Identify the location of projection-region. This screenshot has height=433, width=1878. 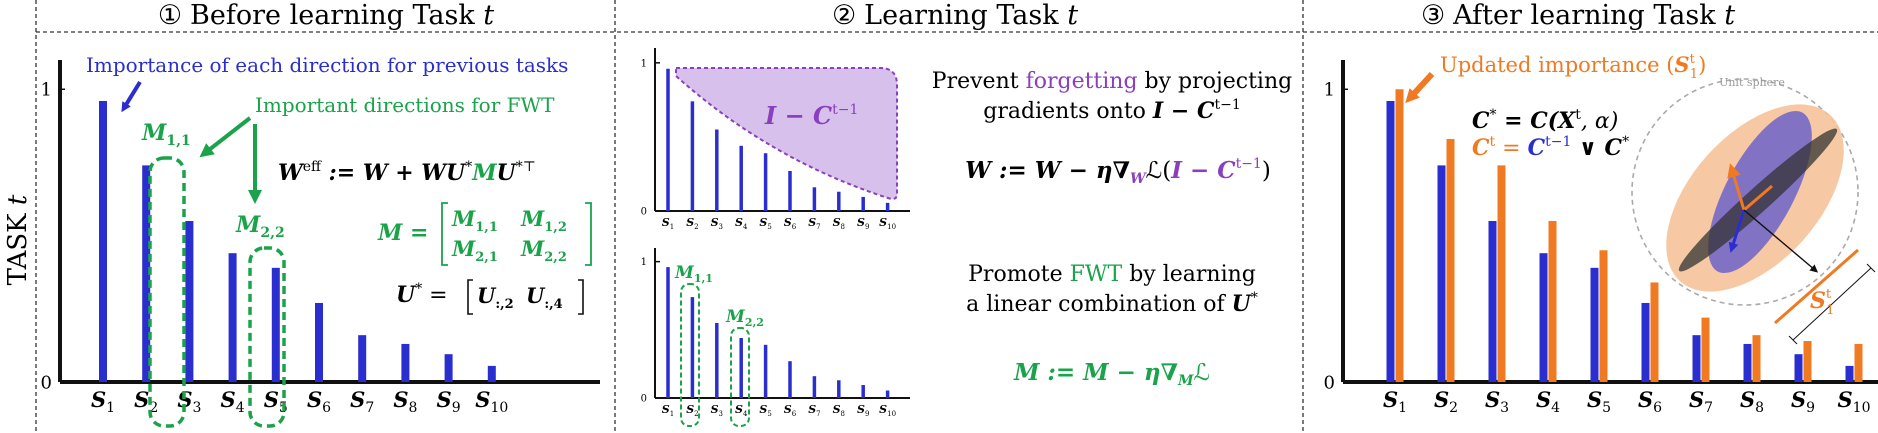
(786, 133).